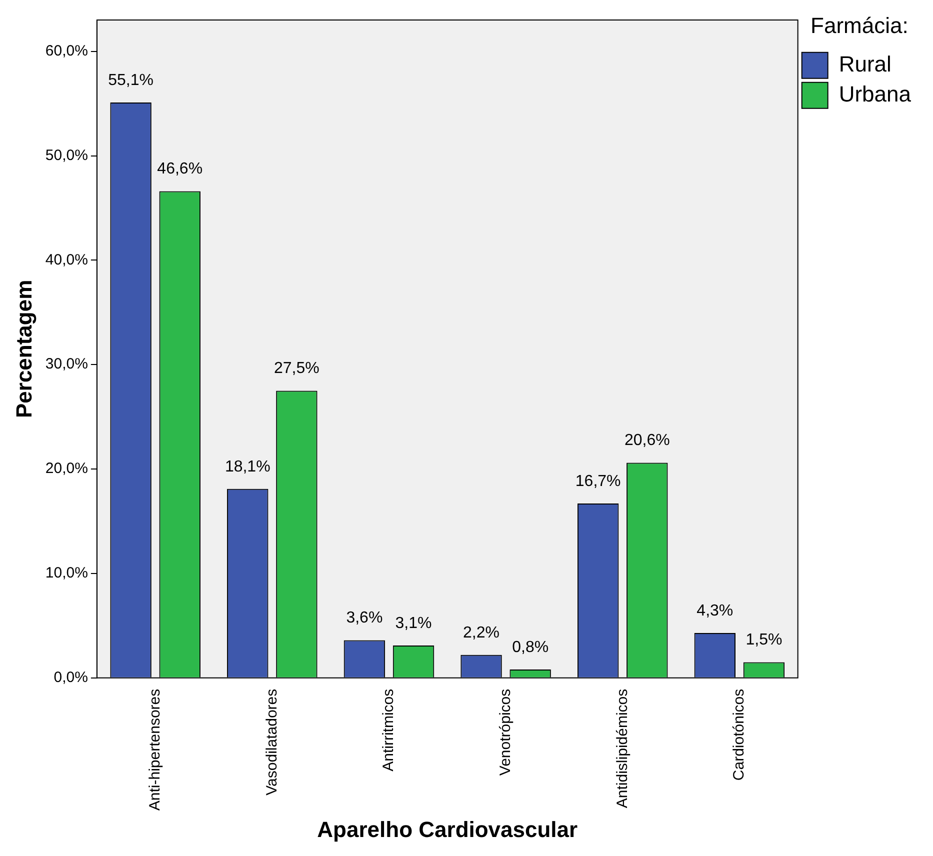 The height and width of the screenshot is (856, 933). I want to click on x-tick-label: Vasodilatadores, so click(271, 742).